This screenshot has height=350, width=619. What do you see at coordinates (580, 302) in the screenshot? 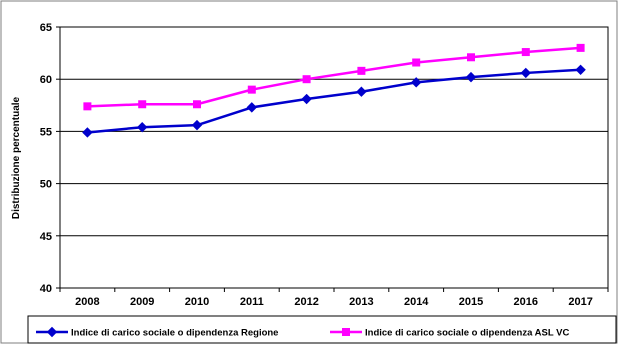
I see `x-tick-label: 2017` at bounding box center [580, 302].